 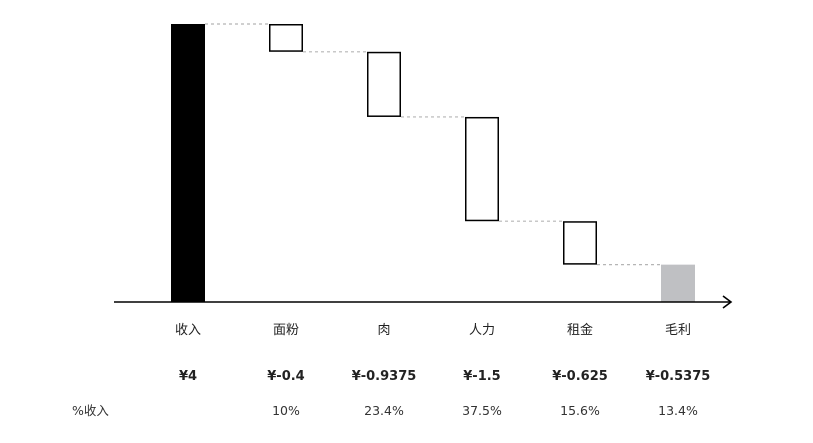 I want to click on value-label: ¥-1.5, so click(x=481, y=376).